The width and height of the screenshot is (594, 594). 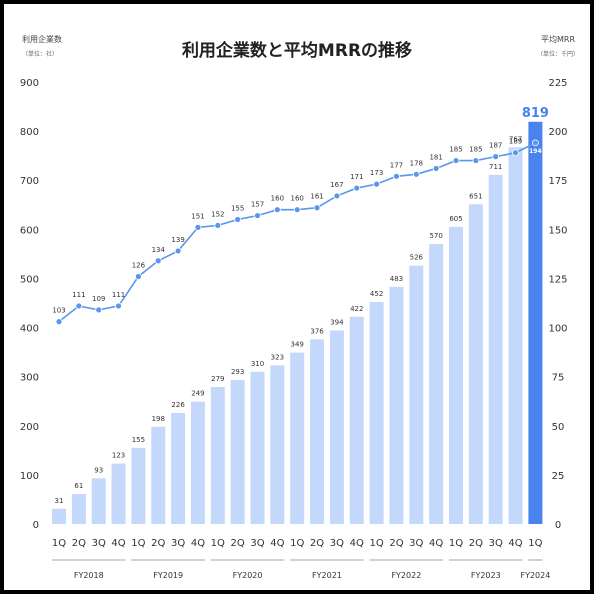 I want to click on mrr-value-label: 111, so click(x=78, y=295).